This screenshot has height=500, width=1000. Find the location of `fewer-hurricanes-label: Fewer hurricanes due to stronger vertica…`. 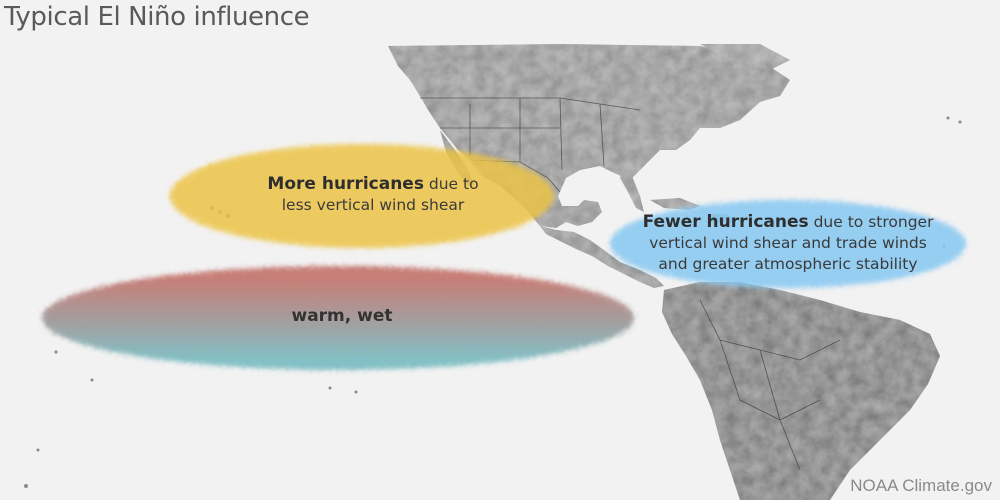

fewer-hurricanes-label: Fewer hurricanes due to stronger vertica… is located at coordinates (788, 243).